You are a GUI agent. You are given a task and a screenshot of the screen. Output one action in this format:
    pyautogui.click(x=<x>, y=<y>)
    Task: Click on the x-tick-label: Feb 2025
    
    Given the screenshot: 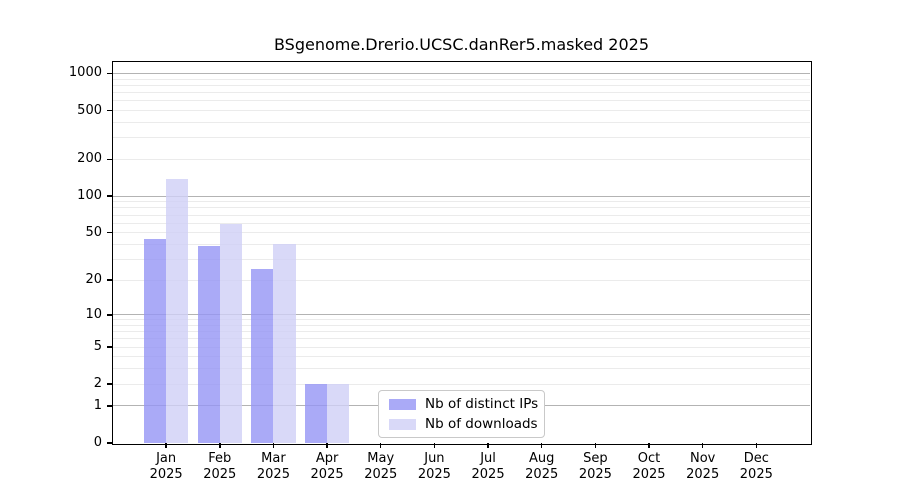 What is the action you would take?
    pyautogui.click(x=220, y=467)
    